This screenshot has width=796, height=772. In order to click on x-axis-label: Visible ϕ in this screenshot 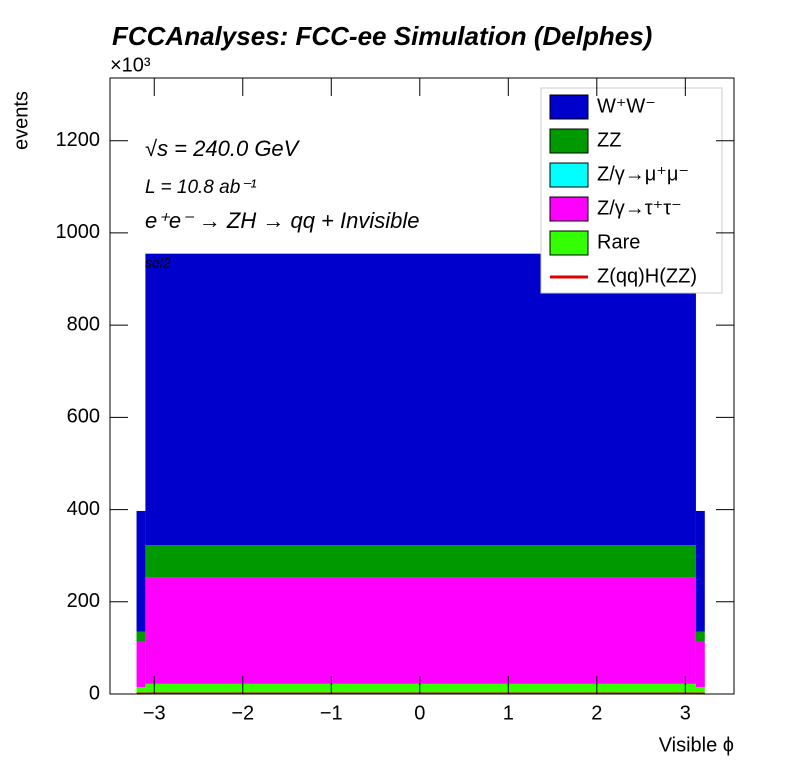, I will do `click(696, 745)`.